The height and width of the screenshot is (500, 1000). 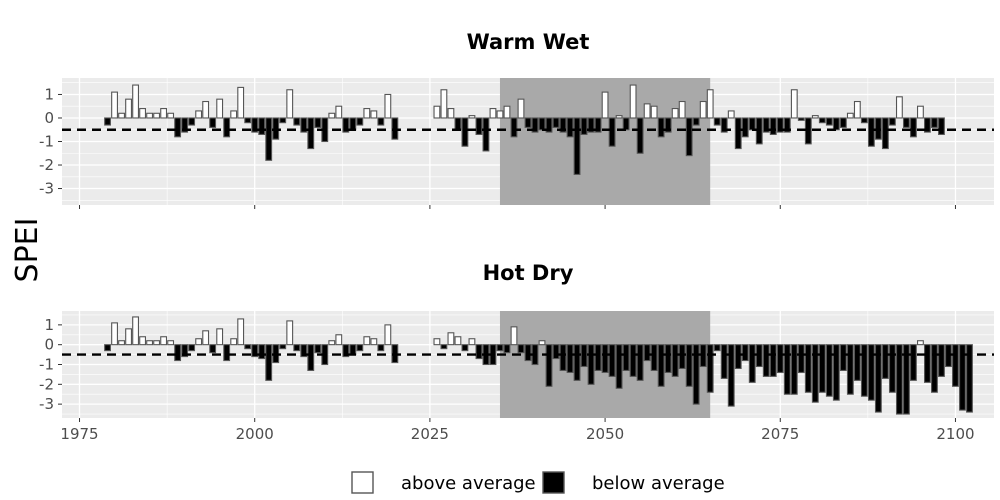 What do you see at coordinates (864, 120) in the screenshot?
I see `bar-2087` at bounding box center [864, 120].